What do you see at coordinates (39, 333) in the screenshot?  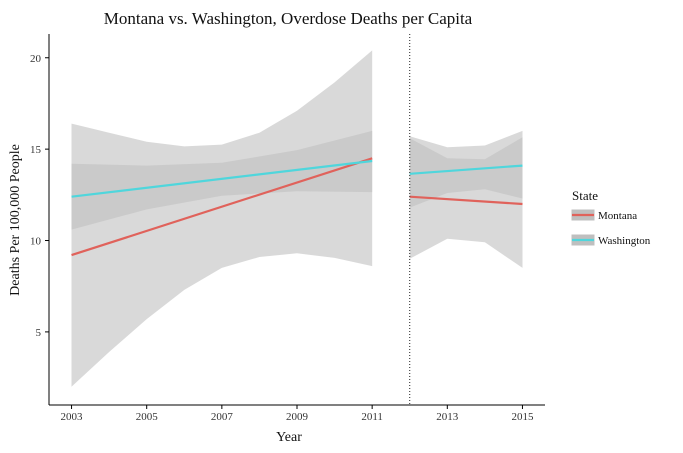 I see `y-tick-label-5: 5` at bounding box center [39, 333].